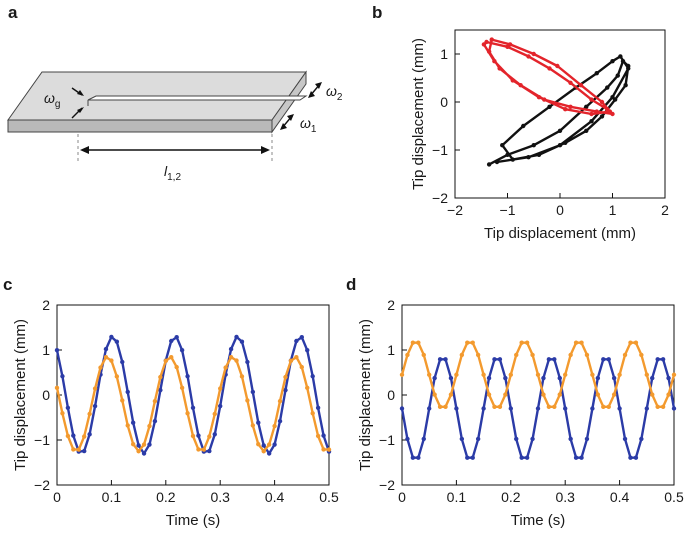 The image size is (685, 539). I want to click on x-tick-label: 0, so click(57, 497).